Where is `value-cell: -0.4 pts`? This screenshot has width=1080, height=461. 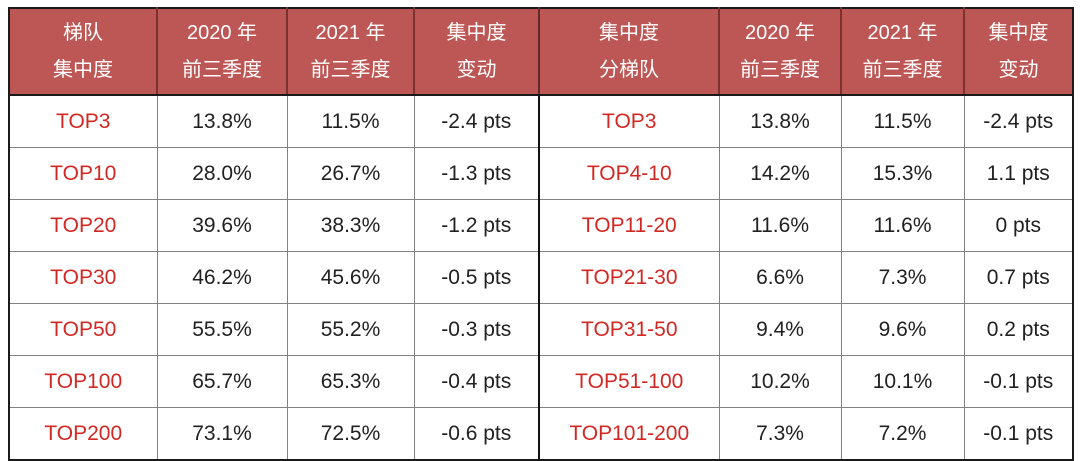
value-cell: -0.4 pts is located at coordinates (476, 381).